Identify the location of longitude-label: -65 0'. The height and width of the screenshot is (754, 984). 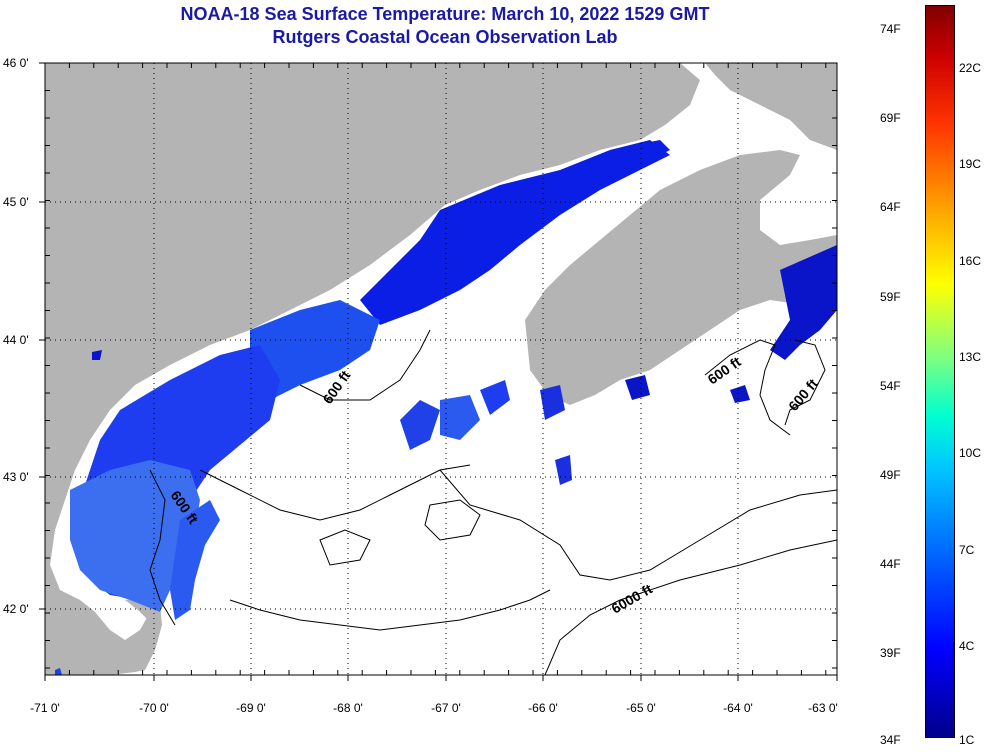
(641, 708).